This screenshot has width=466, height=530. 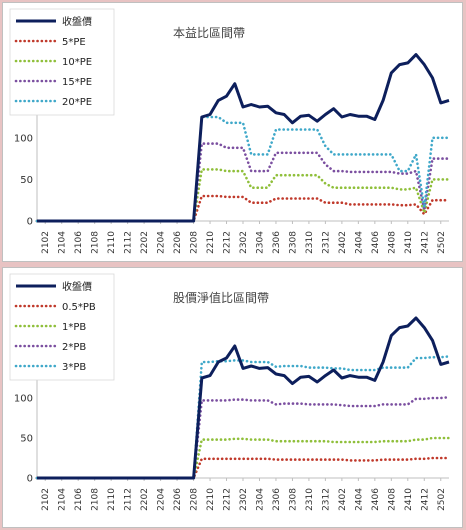 I want to click on chart-title: 本益比區間帶, so click(x=209, y=33).